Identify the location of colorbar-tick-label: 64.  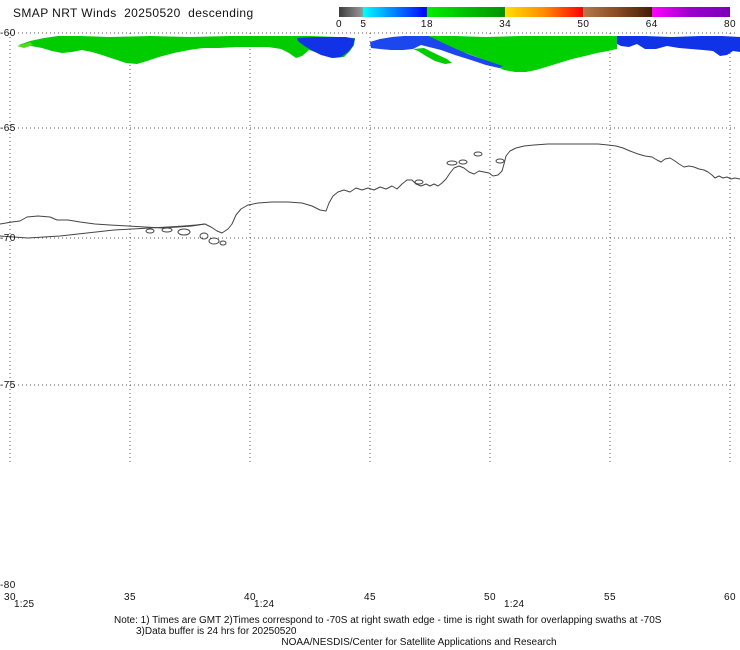
(651, 24).